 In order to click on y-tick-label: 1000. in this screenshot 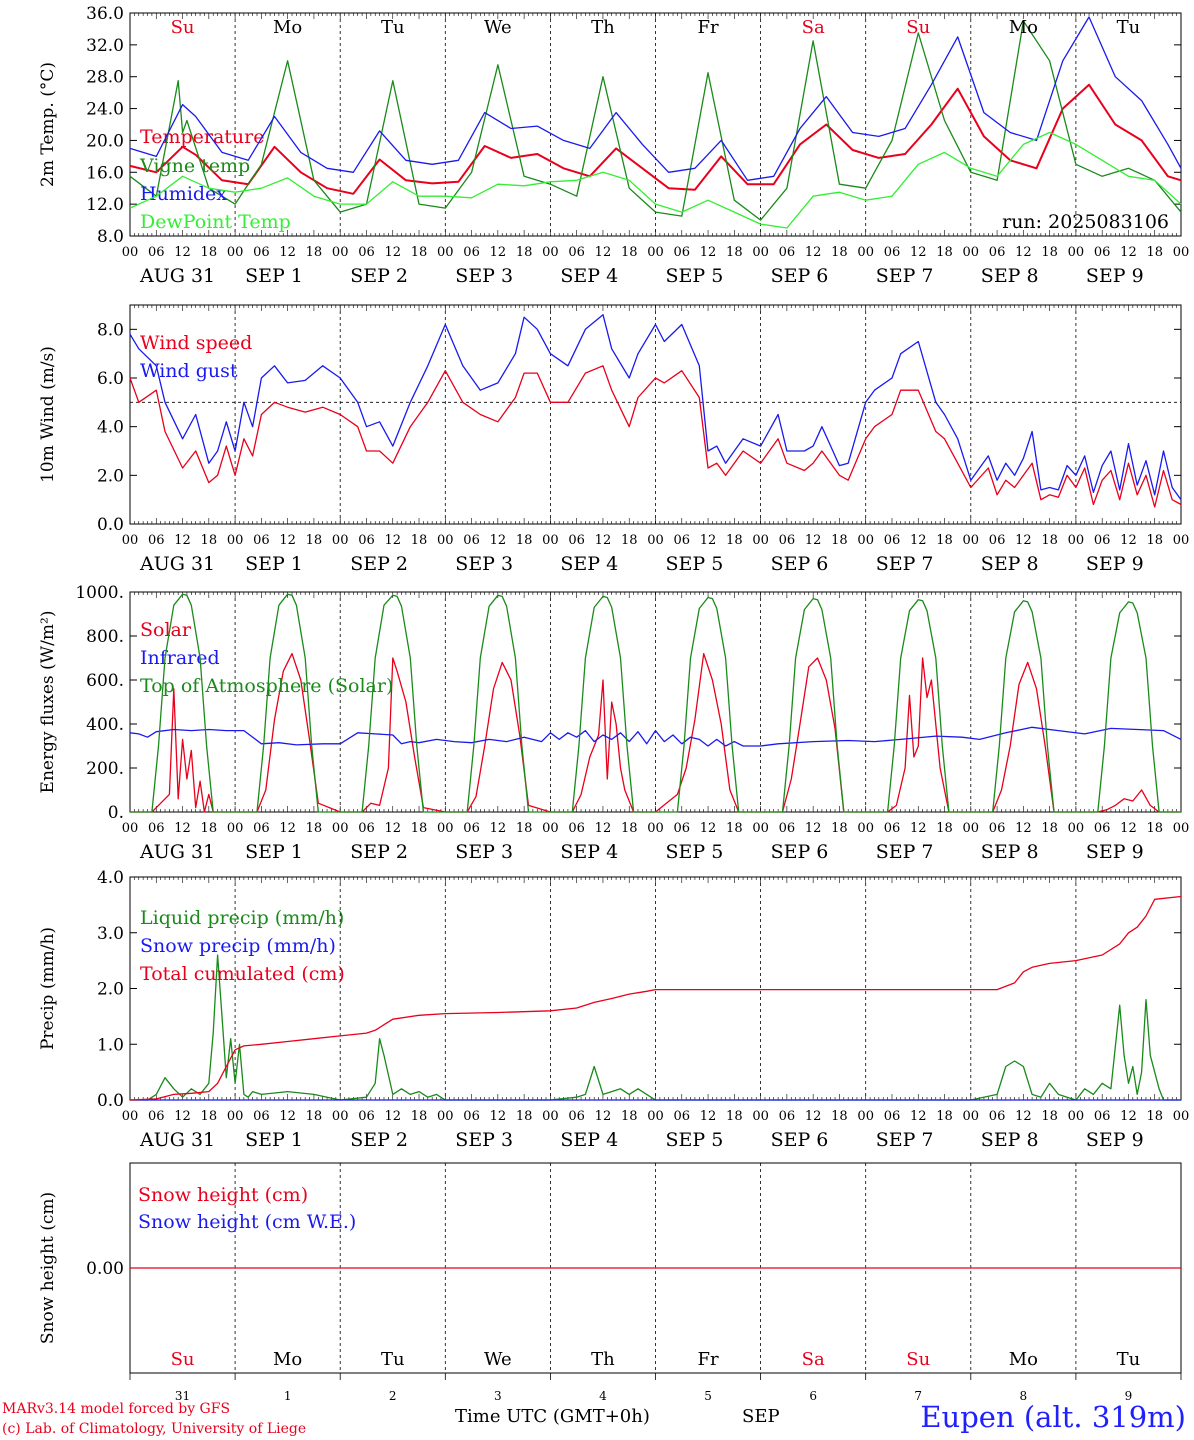, I will do `click(99, 593)`.